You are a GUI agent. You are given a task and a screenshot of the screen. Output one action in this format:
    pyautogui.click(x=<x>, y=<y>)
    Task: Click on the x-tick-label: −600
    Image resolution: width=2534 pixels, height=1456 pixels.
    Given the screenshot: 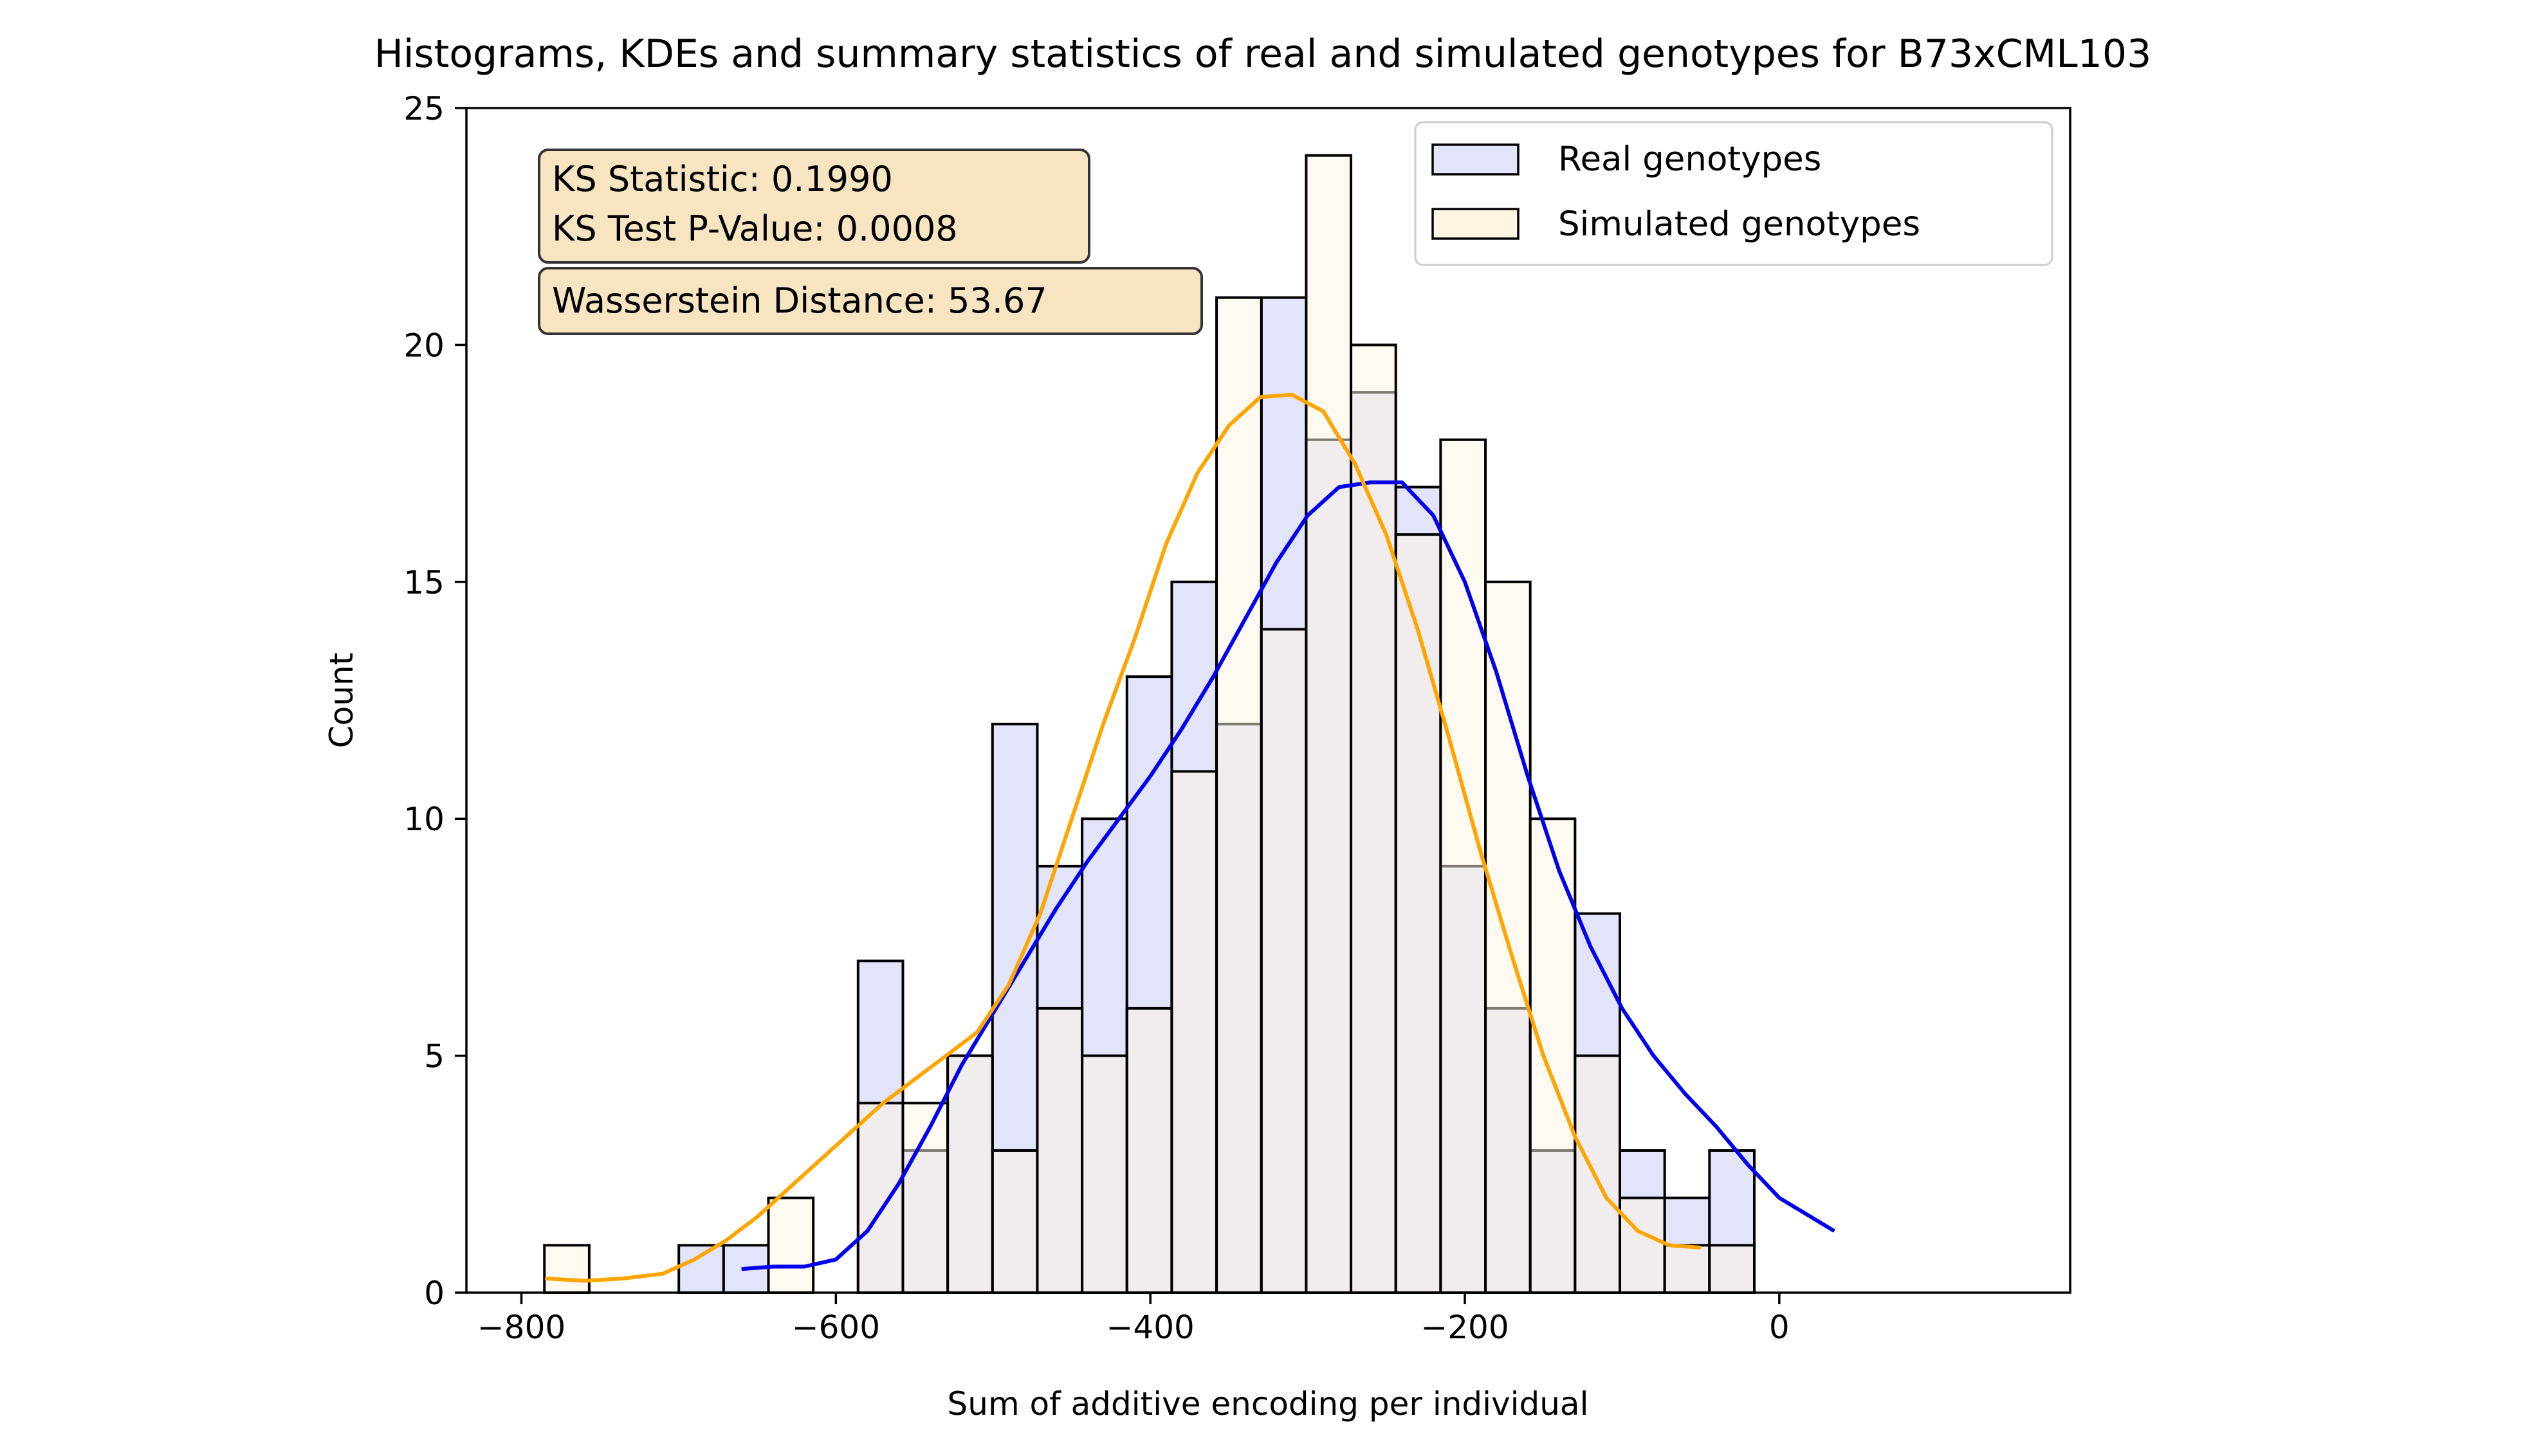 What is the action you would take?
    pyautogui.click(x=836, y=1327)
    